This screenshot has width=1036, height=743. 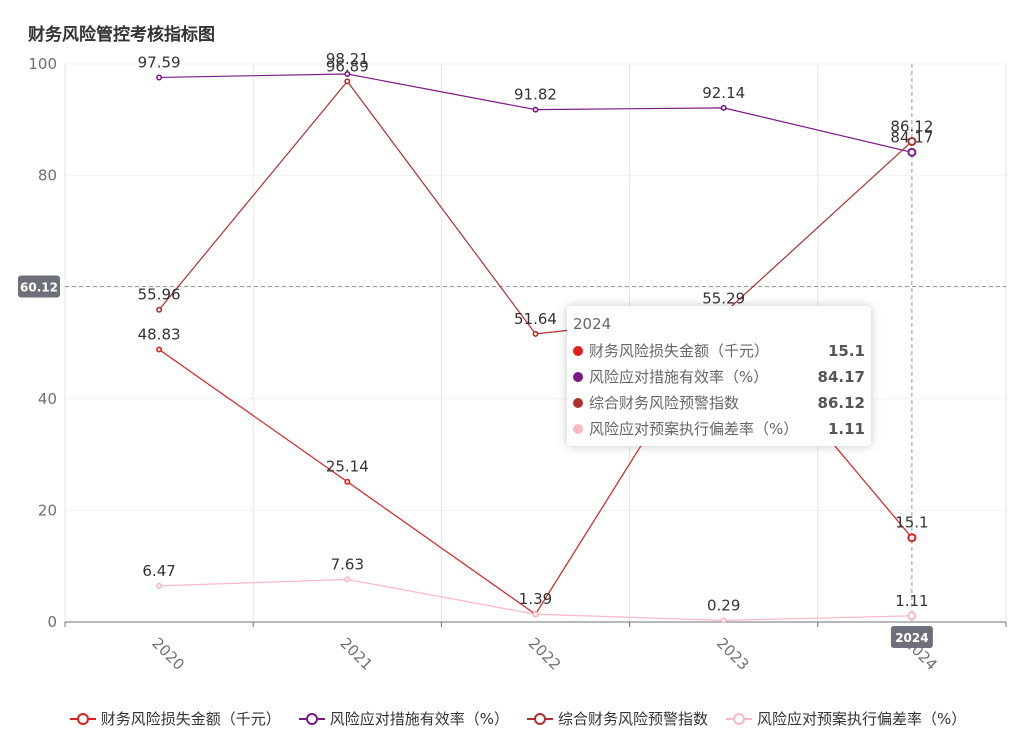 I want to click on data-label: 86.12, so click(x=911, y=126).